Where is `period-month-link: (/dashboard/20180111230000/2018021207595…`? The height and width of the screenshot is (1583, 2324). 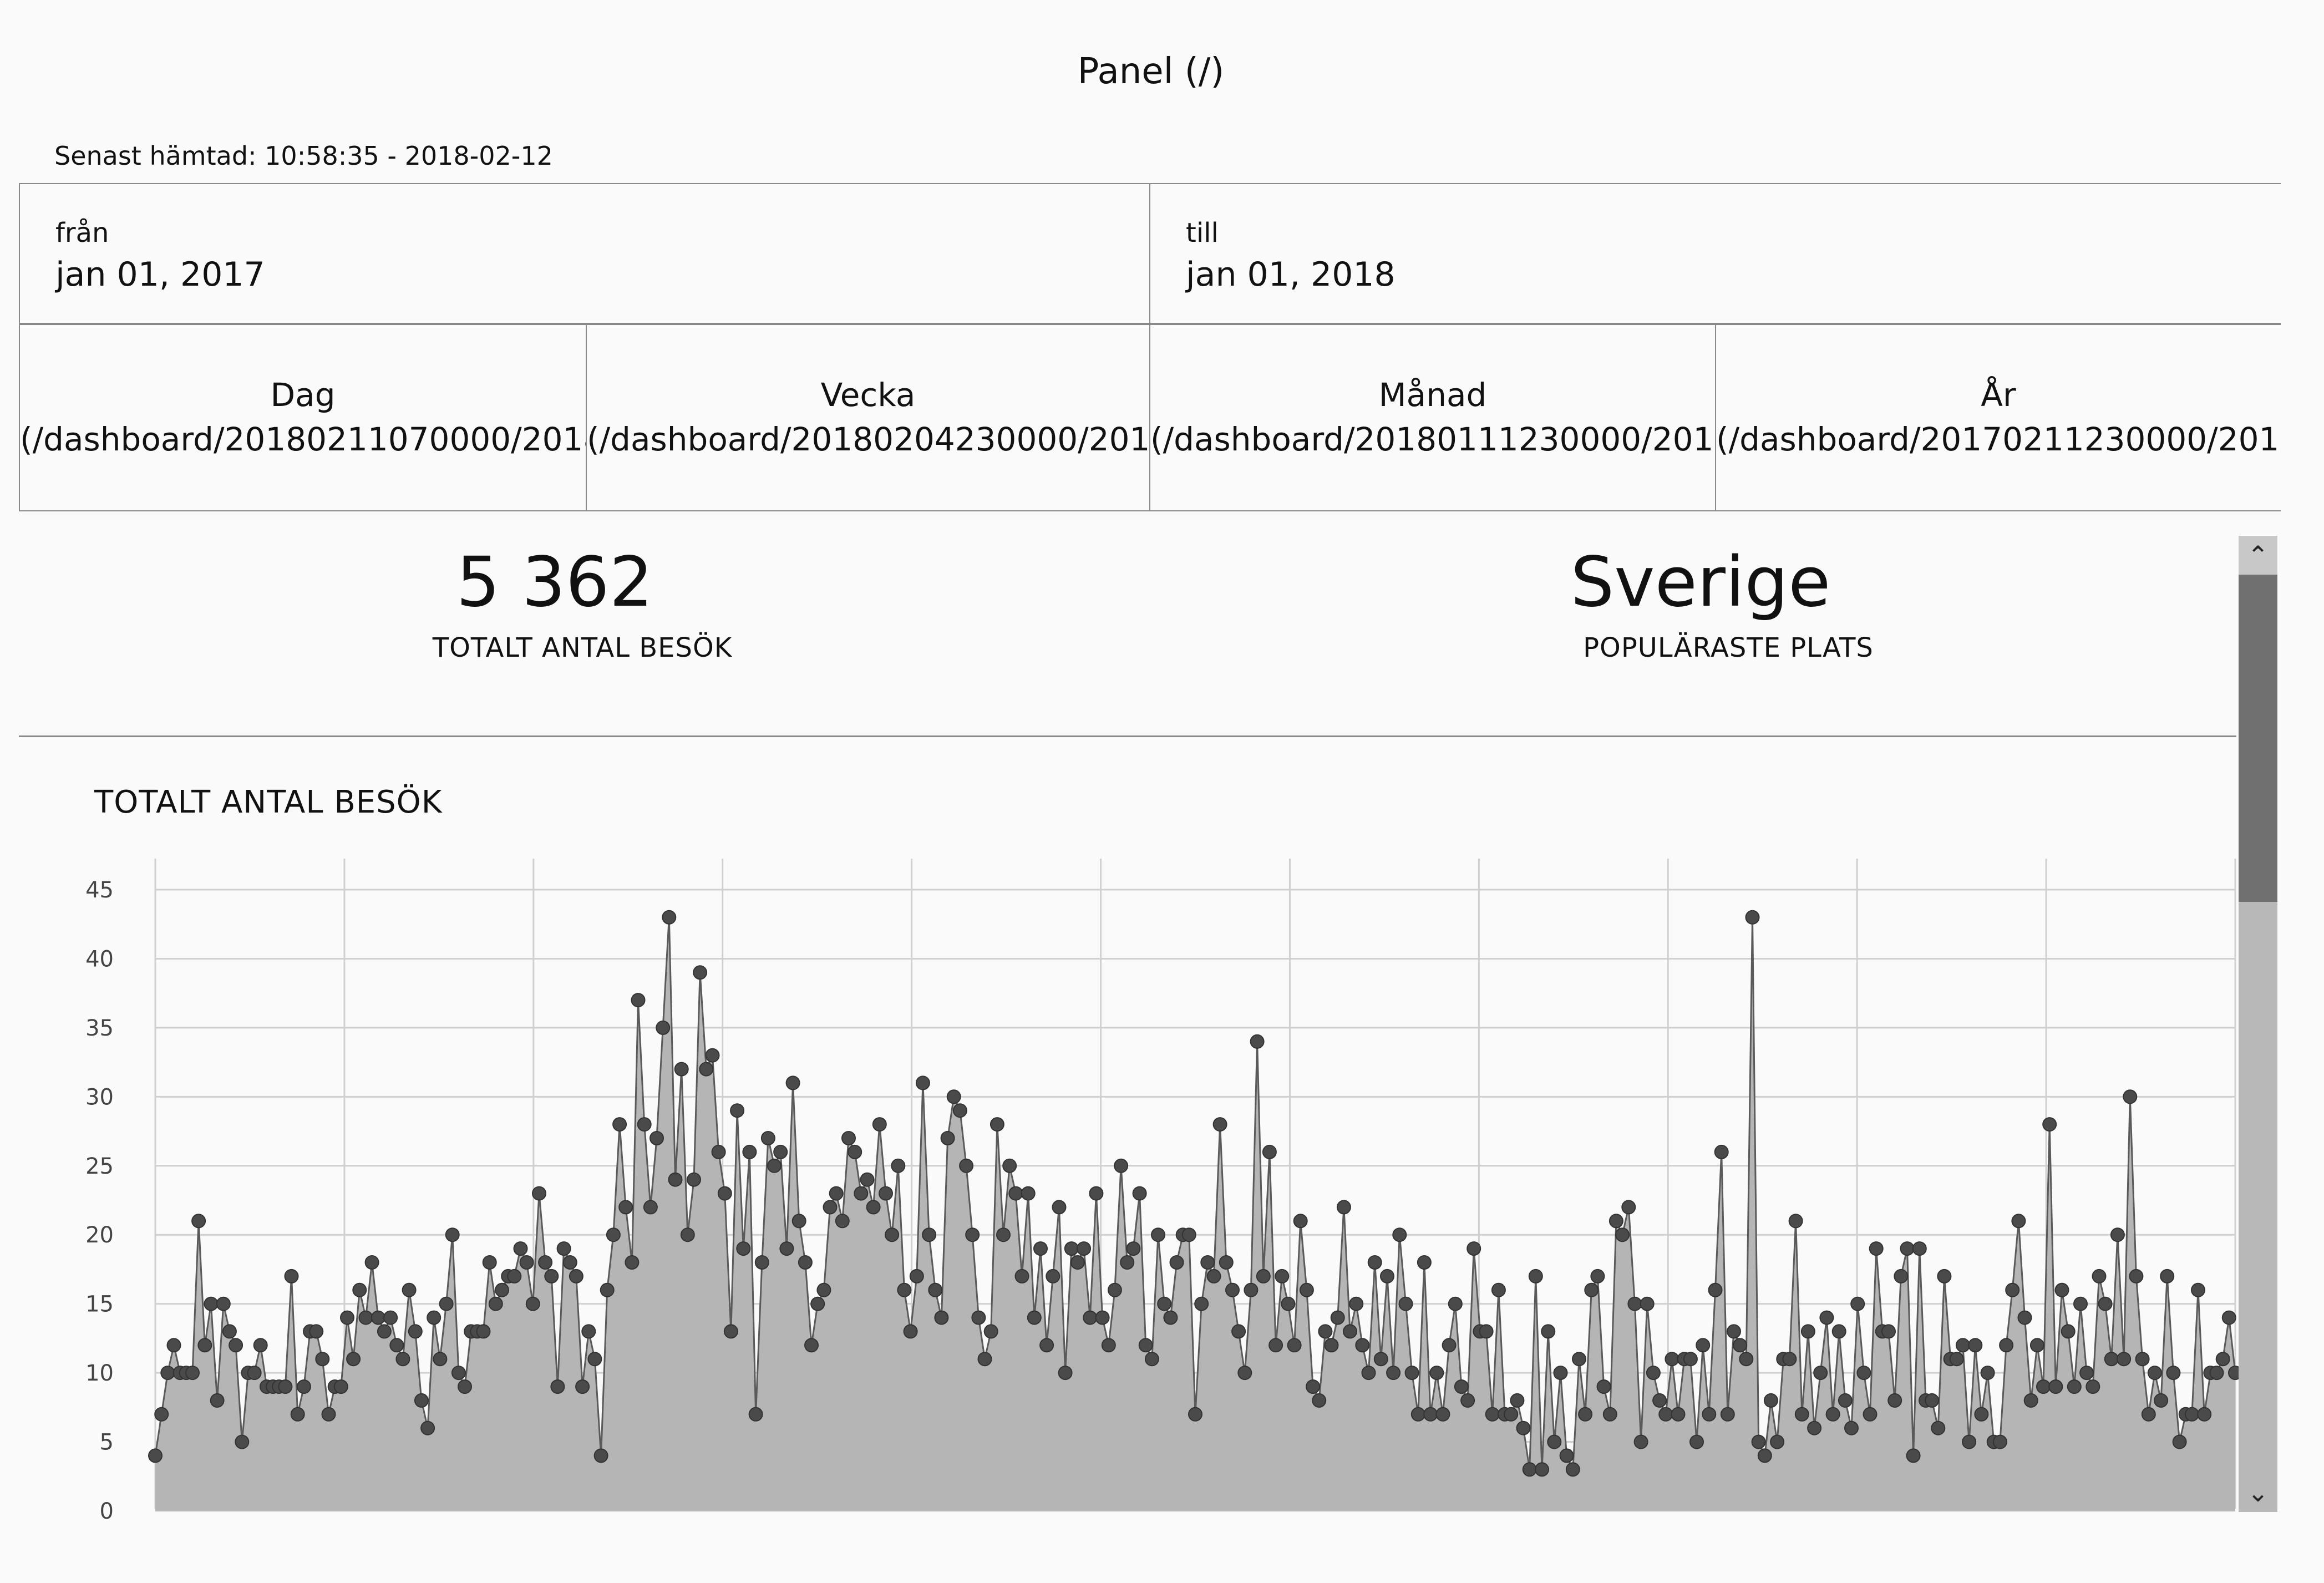
period-month-link: (/dashboard/20180111230000/2018021207595… is located at coordinates (1433, 439).